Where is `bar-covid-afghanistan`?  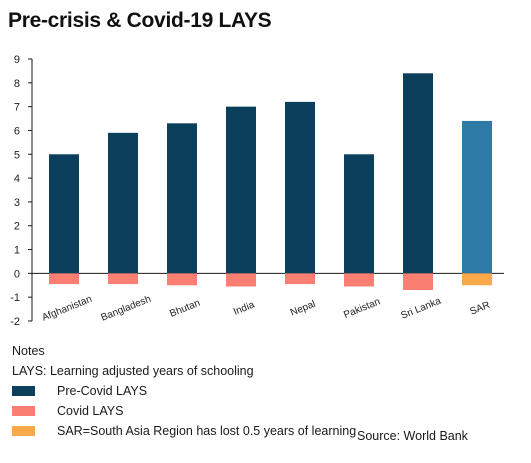
bar-covid-afghanistan is located at coordinates (64, 279).